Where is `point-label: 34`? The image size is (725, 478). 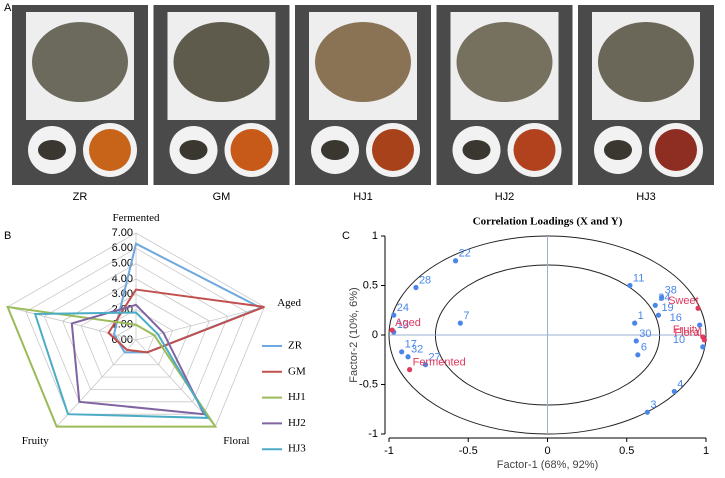 point-label: 34 is located at coordinates (664, 298).